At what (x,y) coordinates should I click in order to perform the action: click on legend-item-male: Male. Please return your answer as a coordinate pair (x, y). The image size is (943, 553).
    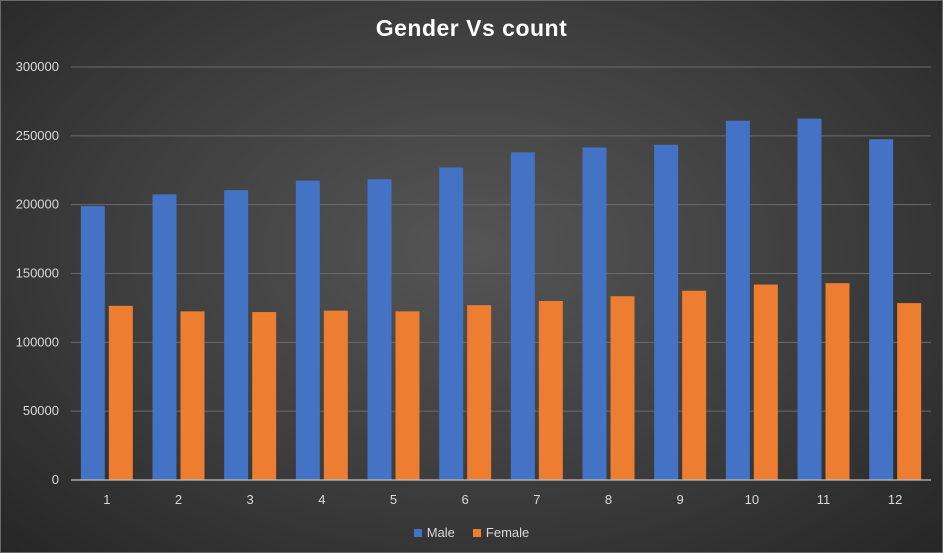
    Looking at the image, I should click on (434, 532).